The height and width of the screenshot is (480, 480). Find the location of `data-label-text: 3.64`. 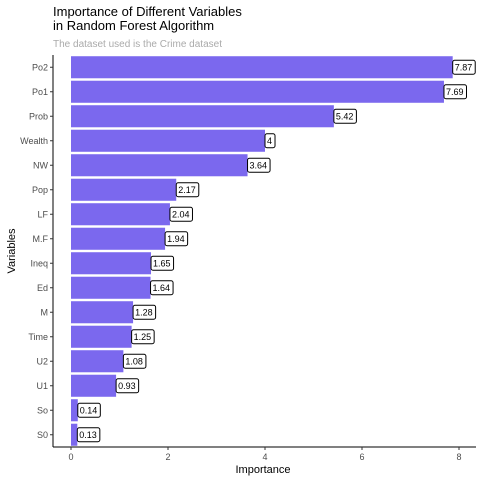

data-label-text: 3.64 is located at coordinates (259, 165).